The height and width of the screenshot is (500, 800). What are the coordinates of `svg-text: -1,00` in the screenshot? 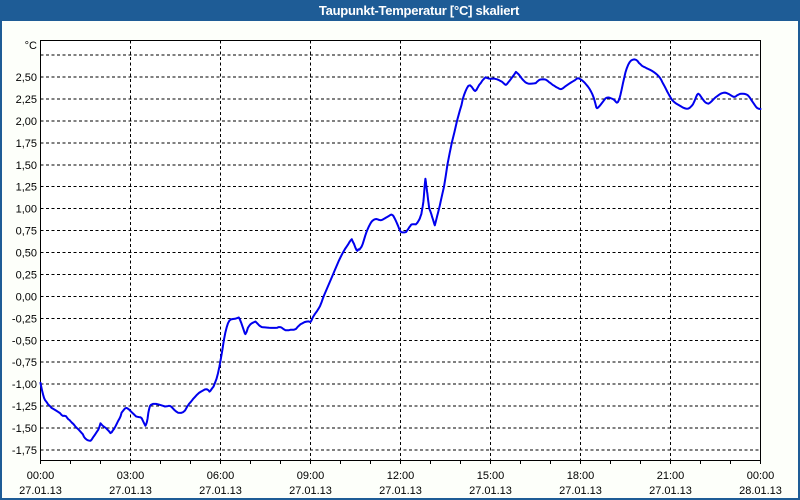 It's located at (24, 385).